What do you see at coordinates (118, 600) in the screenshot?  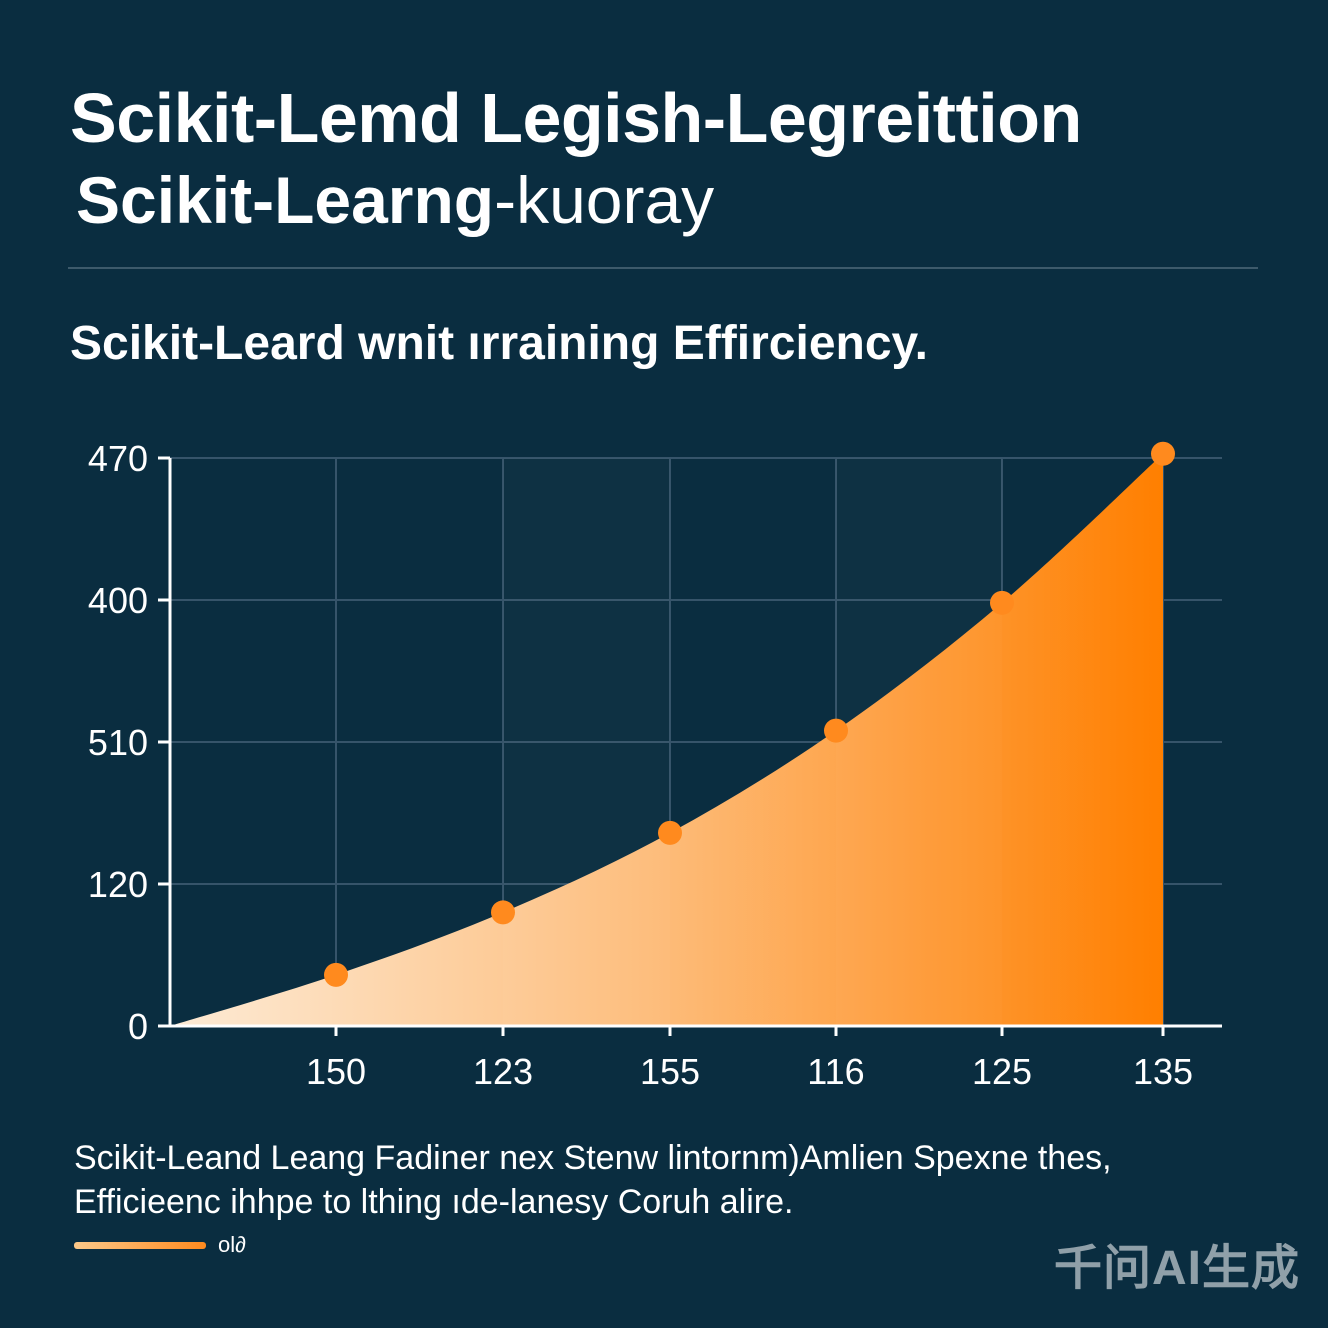 I see `y-tick-label: 400` at bounding box center [118, 600].